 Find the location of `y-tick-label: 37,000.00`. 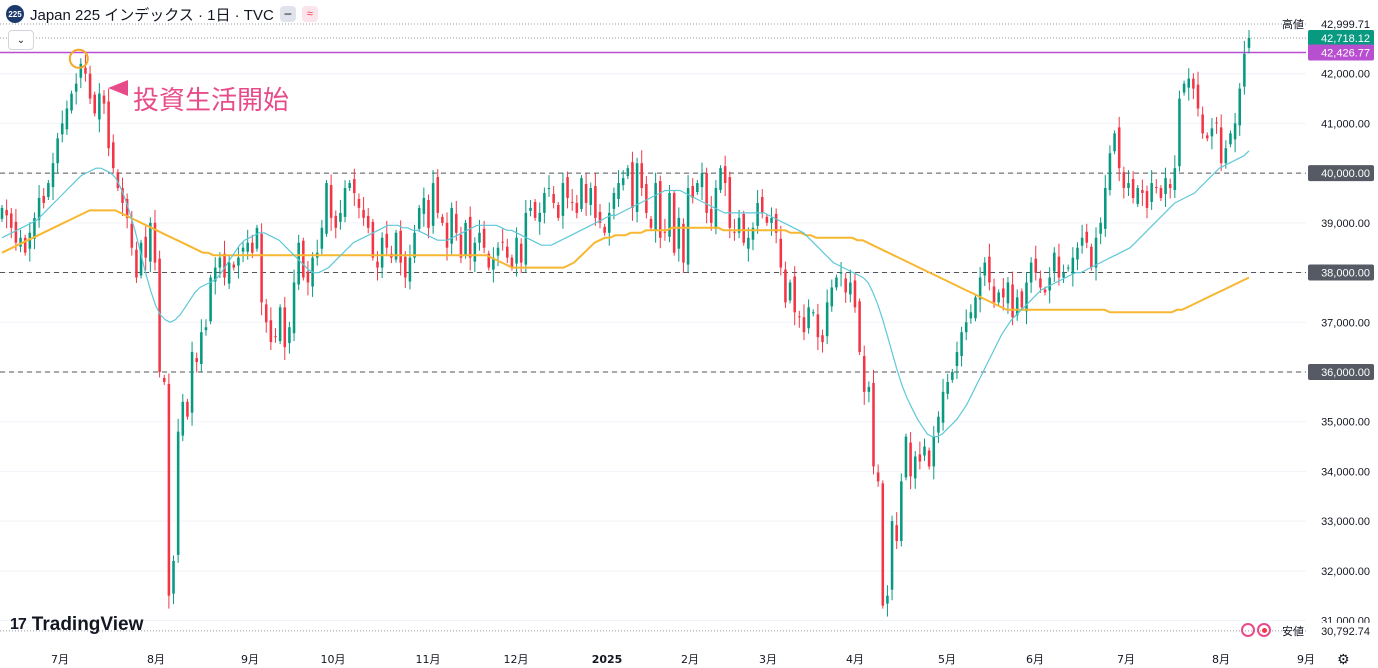

y-tick-label: 37,000.00 is located at coordinates (1345, 323).